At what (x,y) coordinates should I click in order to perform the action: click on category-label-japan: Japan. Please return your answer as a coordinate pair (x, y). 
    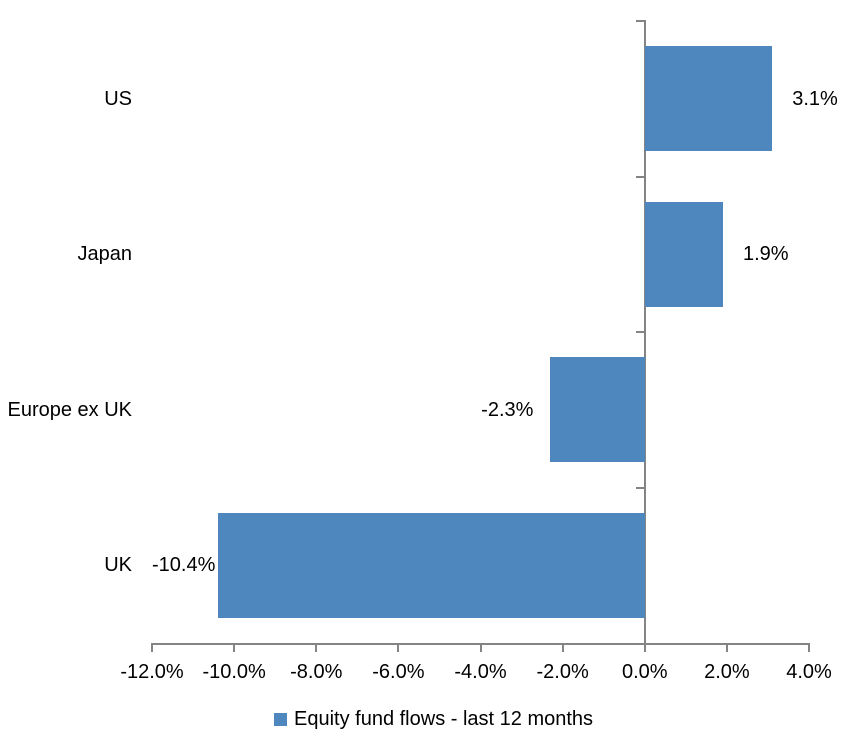
    Looking at the image, I should click on (105, 254).